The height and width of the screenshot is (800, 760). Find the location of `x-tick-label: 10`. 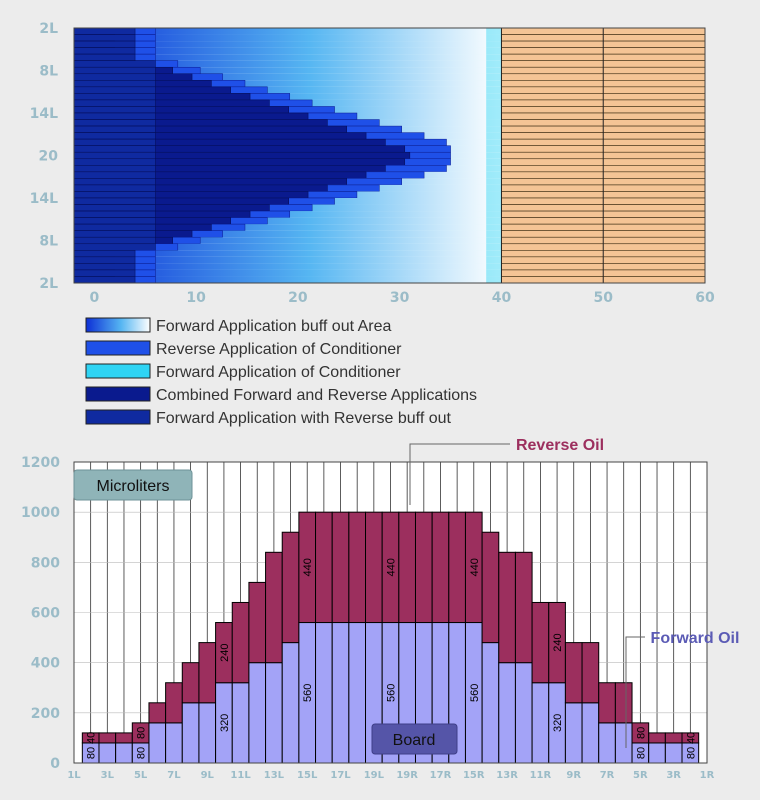

x-tick-label: 10 is located at coordinates (196, 298).